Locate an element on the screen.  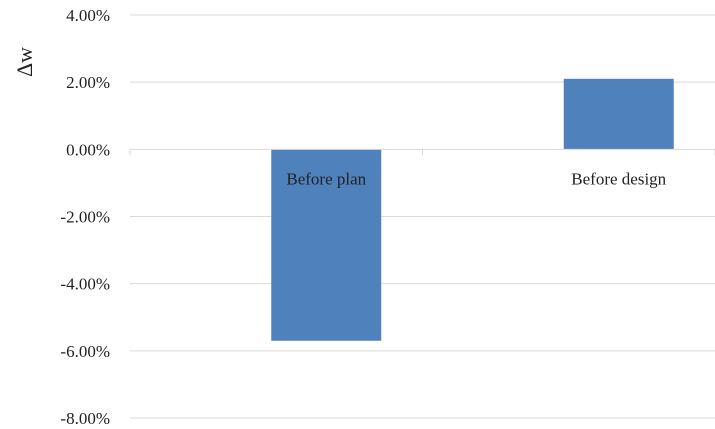
y-tick-label: -6.00% is located at coordinates (85, 351).